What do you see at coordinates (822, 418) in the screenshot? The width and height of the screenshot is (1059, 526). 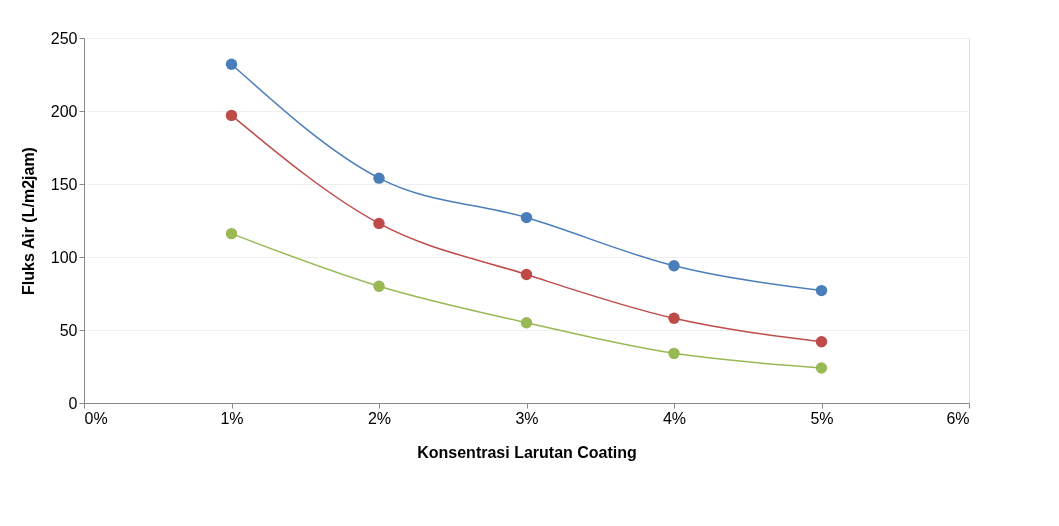 I see `x-tick-label: 5%` at bounding box center [822, 418].